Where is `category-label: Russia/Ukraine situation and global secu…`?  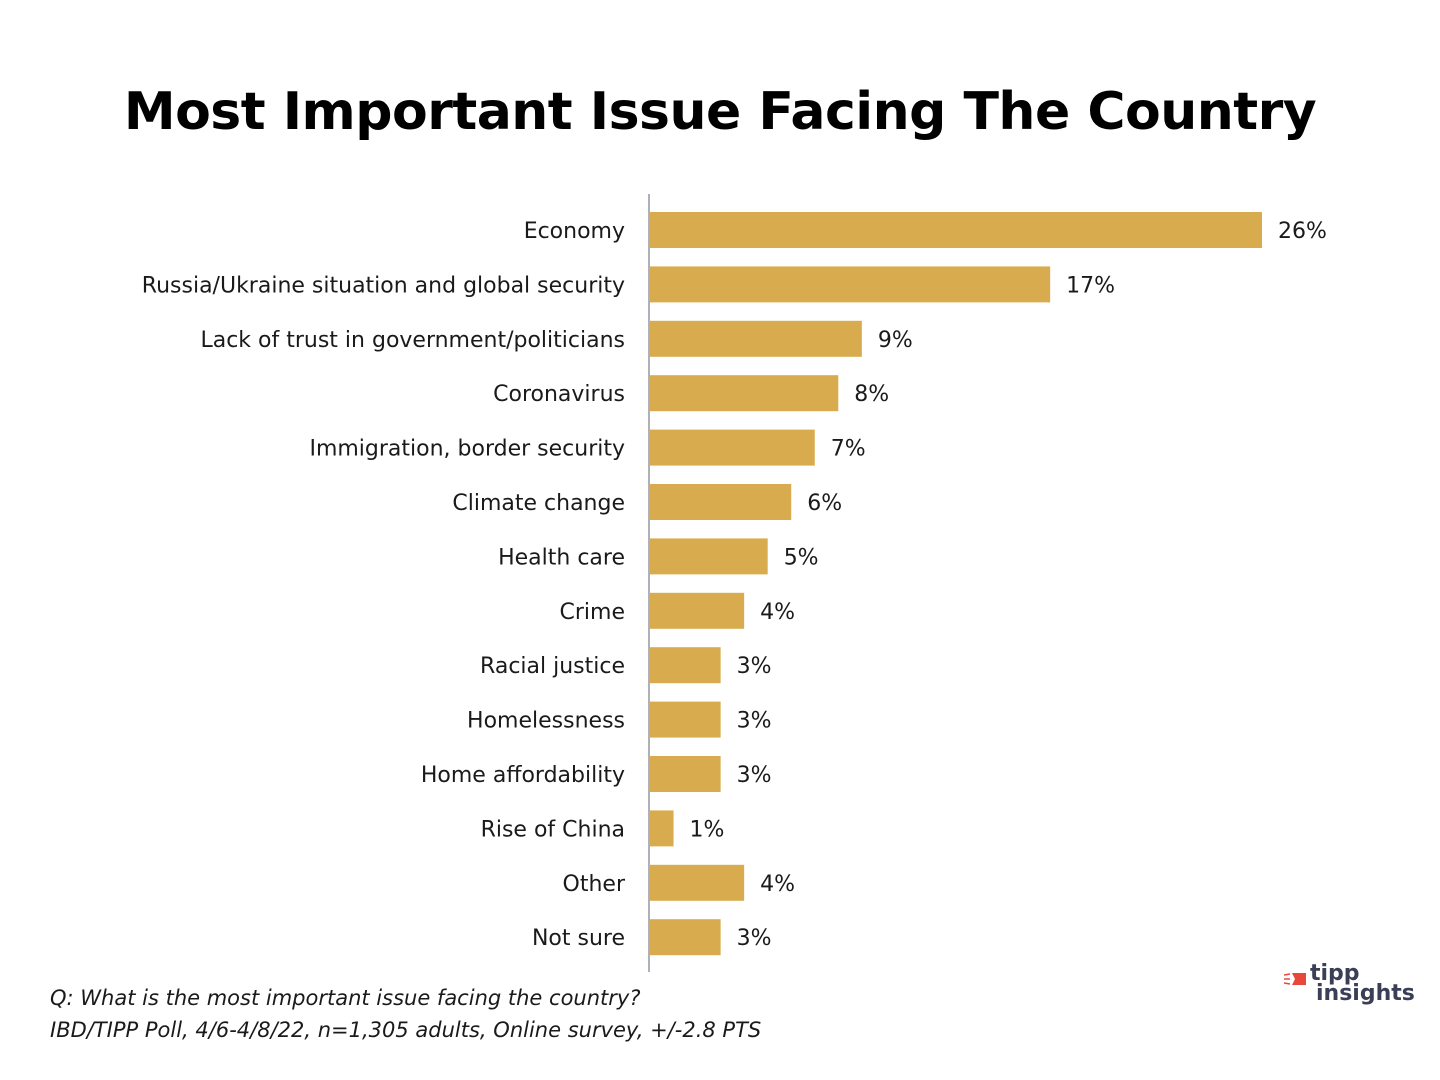
category-label: Russia/Ukraine situation and global secu… is located at coordinates (383, 285).